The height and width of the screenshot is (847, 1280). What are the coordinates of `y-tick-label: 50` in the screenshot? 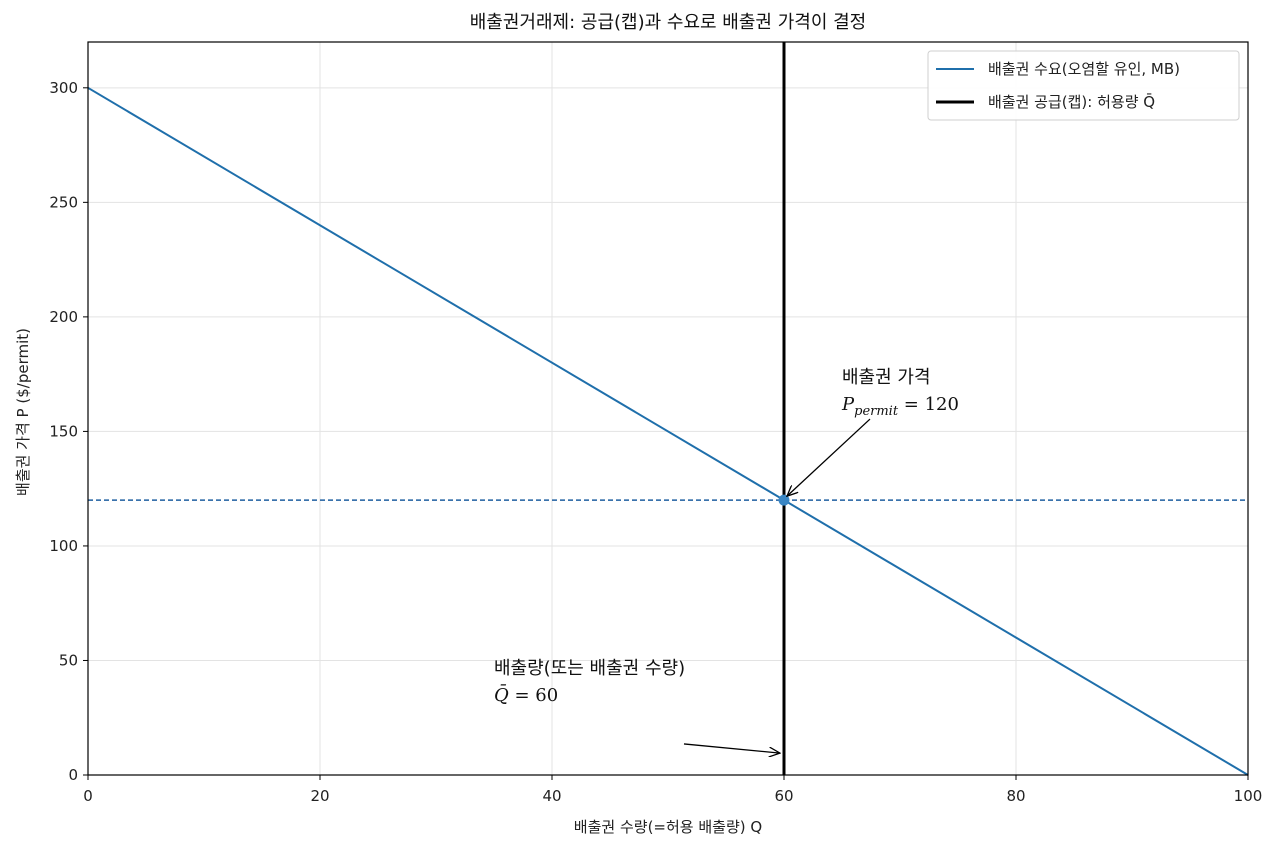 It's located at (68, 660).